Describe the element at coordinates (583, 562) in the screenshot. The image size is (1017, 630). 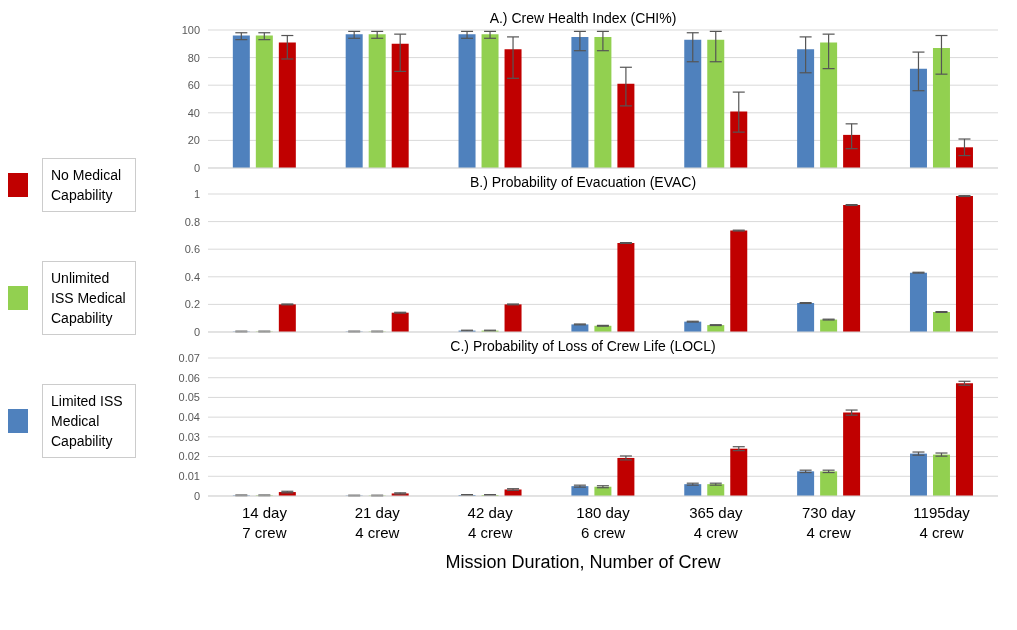
I see `x-axis-title: Mission Duration, Number of Crew` at that location.